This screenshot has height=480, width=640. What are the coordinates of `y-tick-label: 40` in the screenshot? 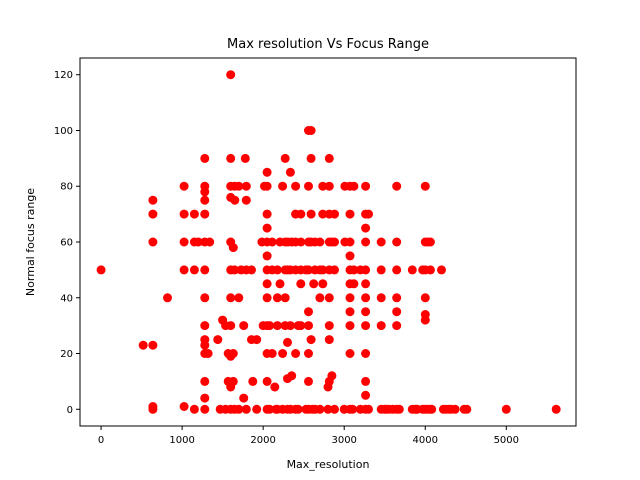 It's located at (66, 298).